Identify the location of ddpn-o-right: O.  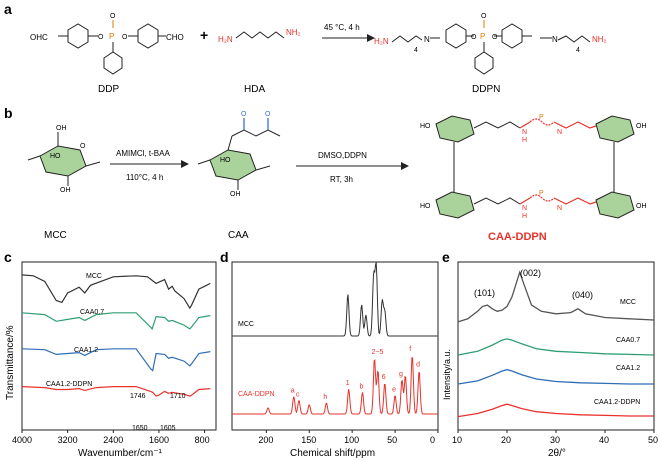
(495, 37).